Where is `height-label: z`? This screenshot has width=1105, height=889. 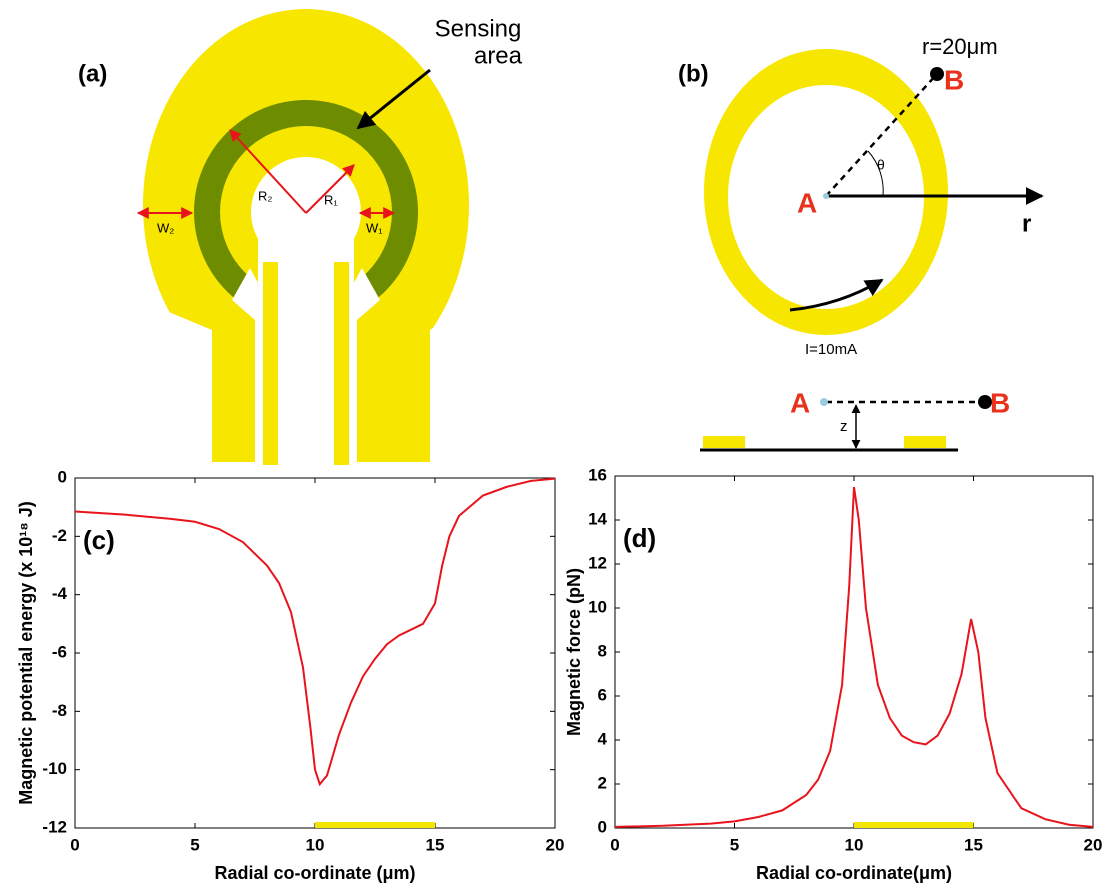
height-label: z is located at coordinates (844, 426).